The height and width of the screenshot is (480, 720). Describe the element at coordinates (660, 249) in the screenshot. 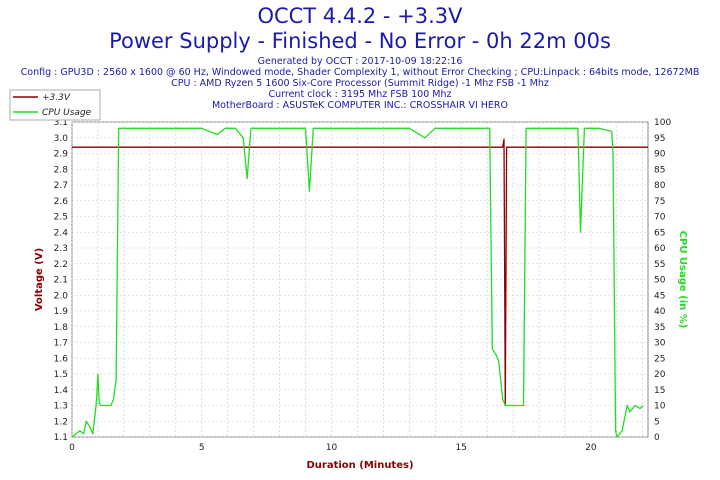

I see `y-right-tick-label: 60` at that location.